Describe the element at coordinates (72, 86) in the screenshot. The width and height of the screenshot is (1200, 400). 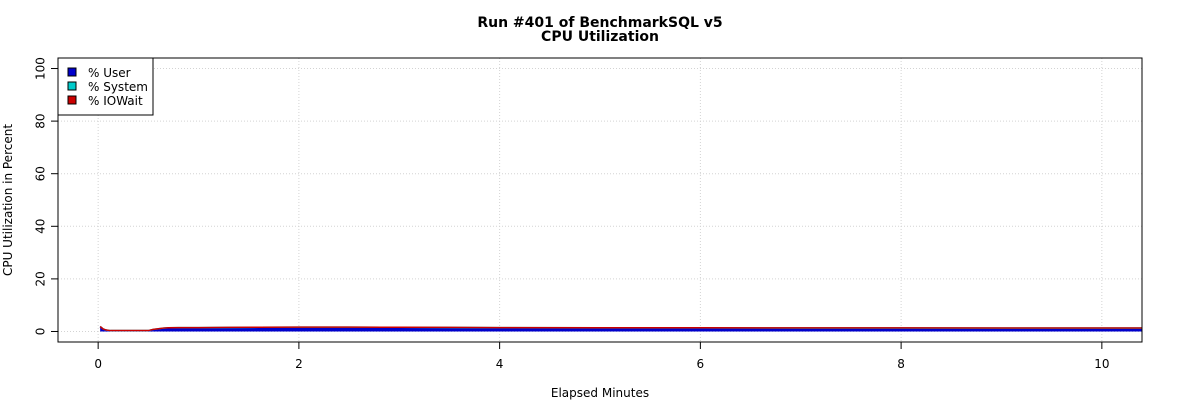
I see `legend-swatch-system` at that location.